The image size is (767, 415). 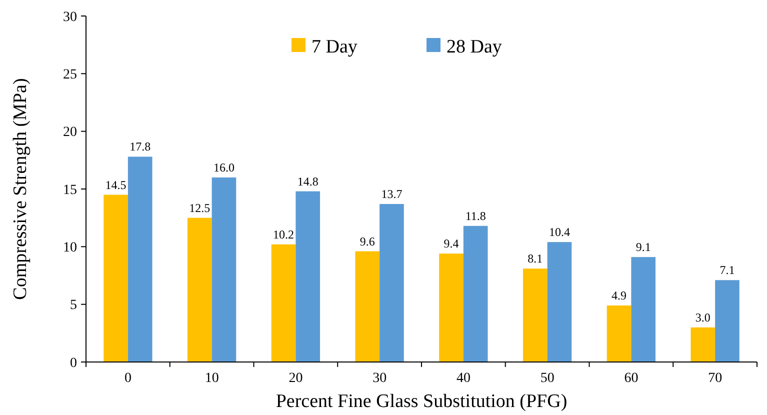 I want to click on x-tick-label: 30, so click(x=379, y=378).